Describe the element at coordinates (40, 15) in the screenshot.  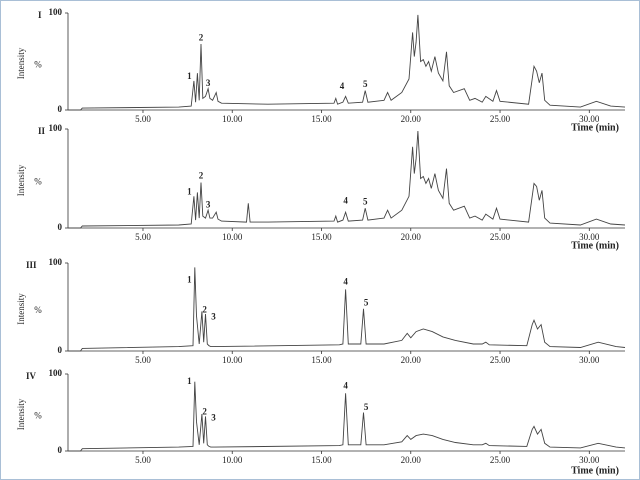
I see `panel-label: I` at that location.